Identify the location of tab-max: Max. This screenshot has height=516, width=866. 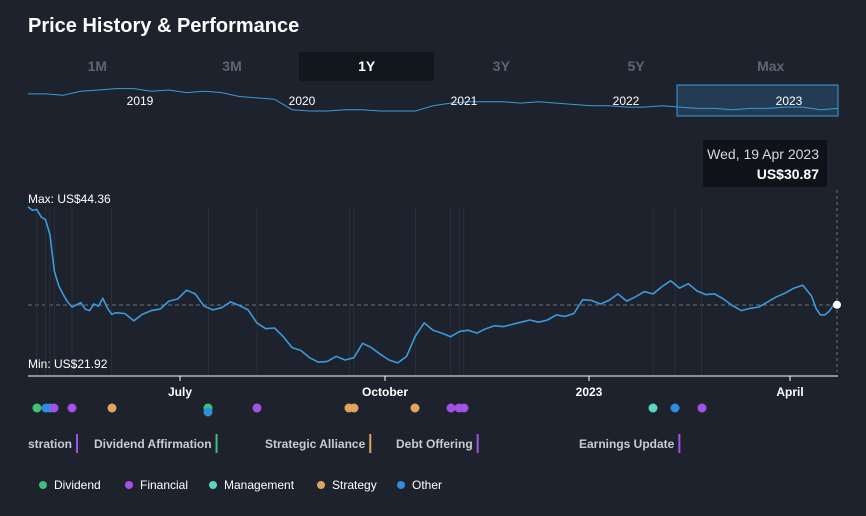
(771, 66).